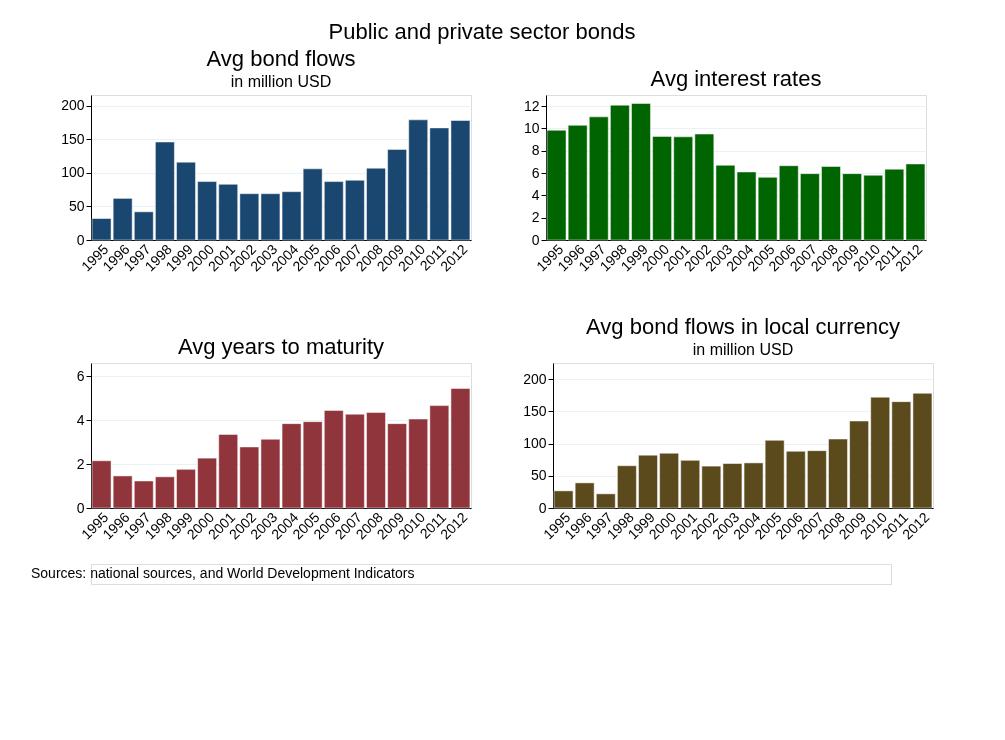 The height and width of the screenshot is (740, 1005). I want to click on chart-title: Avg bond flows, so click(281, 58).